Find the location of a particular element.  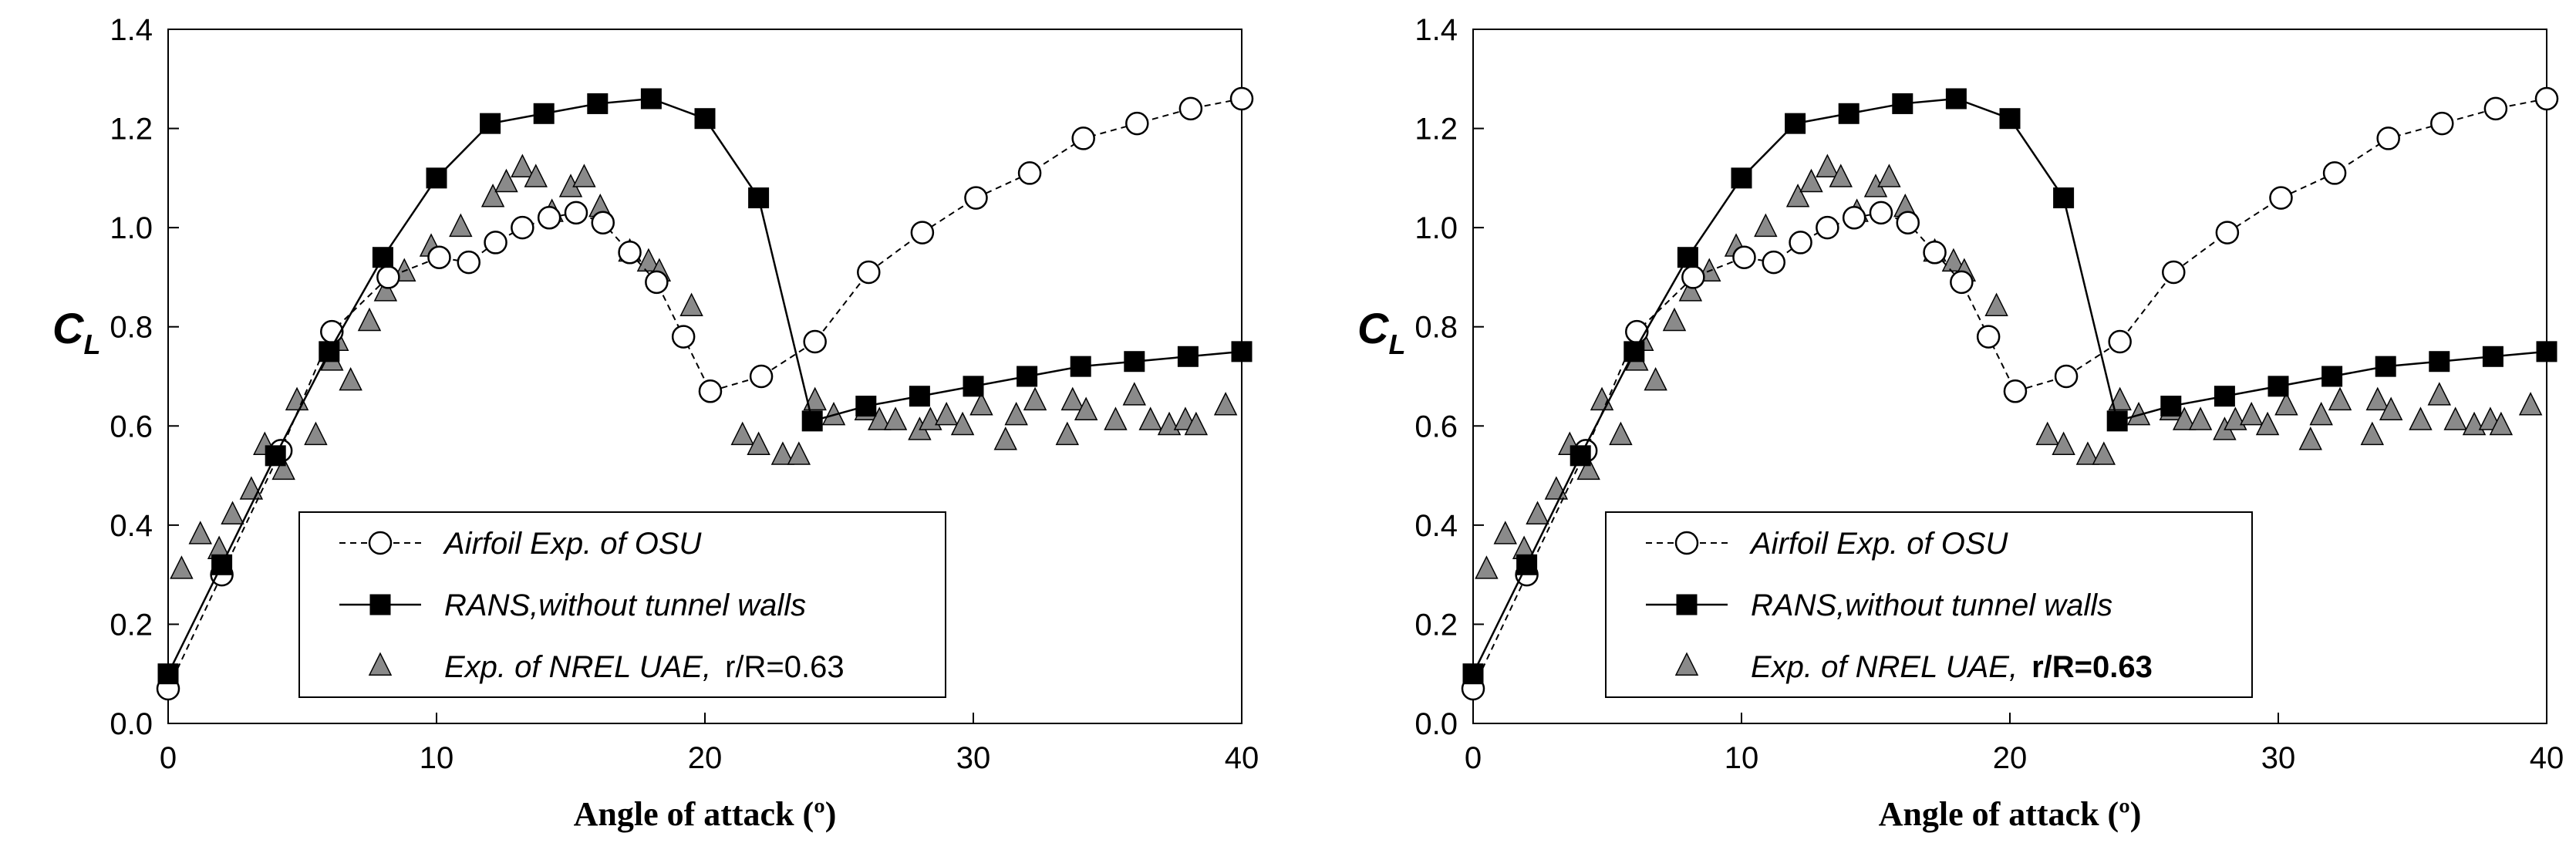

y-tick-label: 0.8 is located at coordinates (1436, 328).